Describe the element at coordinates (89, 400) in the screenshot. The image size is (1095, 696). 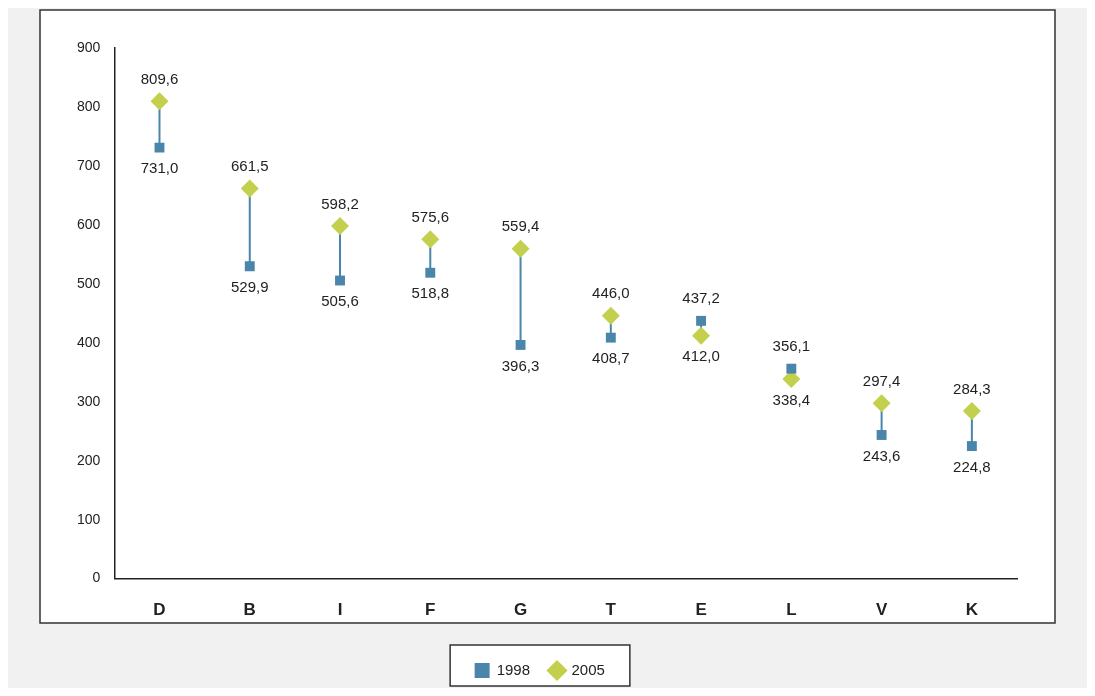
I see `y-tick-label: 300` at that location.